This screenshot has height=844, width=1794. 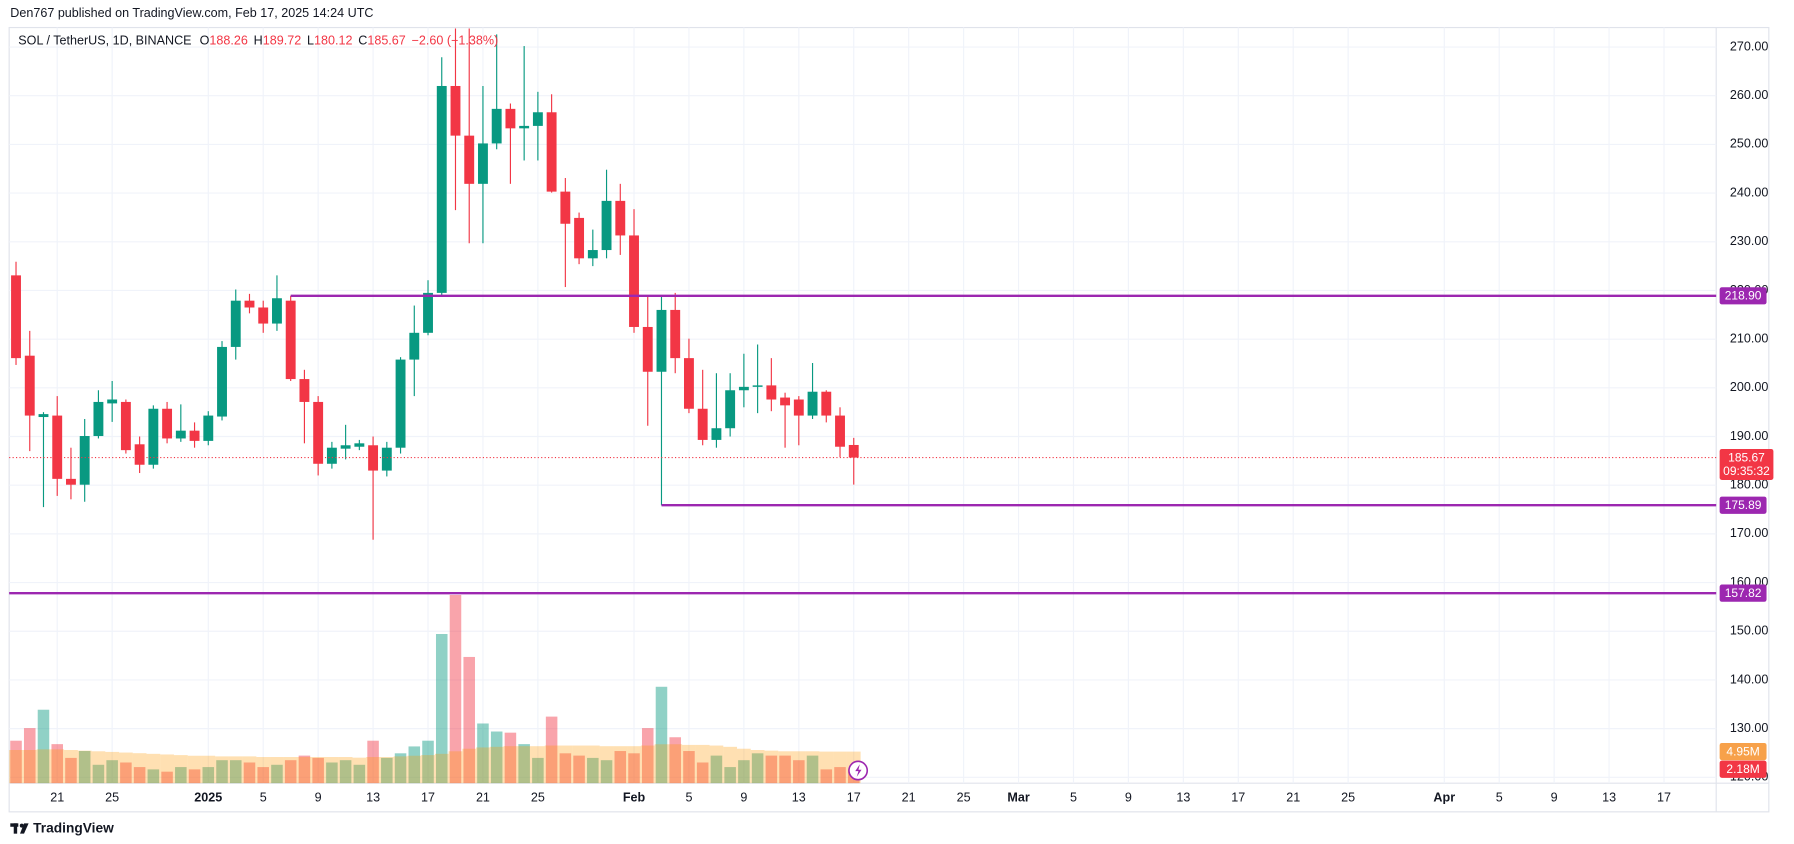 What do you see at coordinates (1749, 728) in the screenshot?
I see `y-tick-label: 130.00` at bounding box center [1749, 728].